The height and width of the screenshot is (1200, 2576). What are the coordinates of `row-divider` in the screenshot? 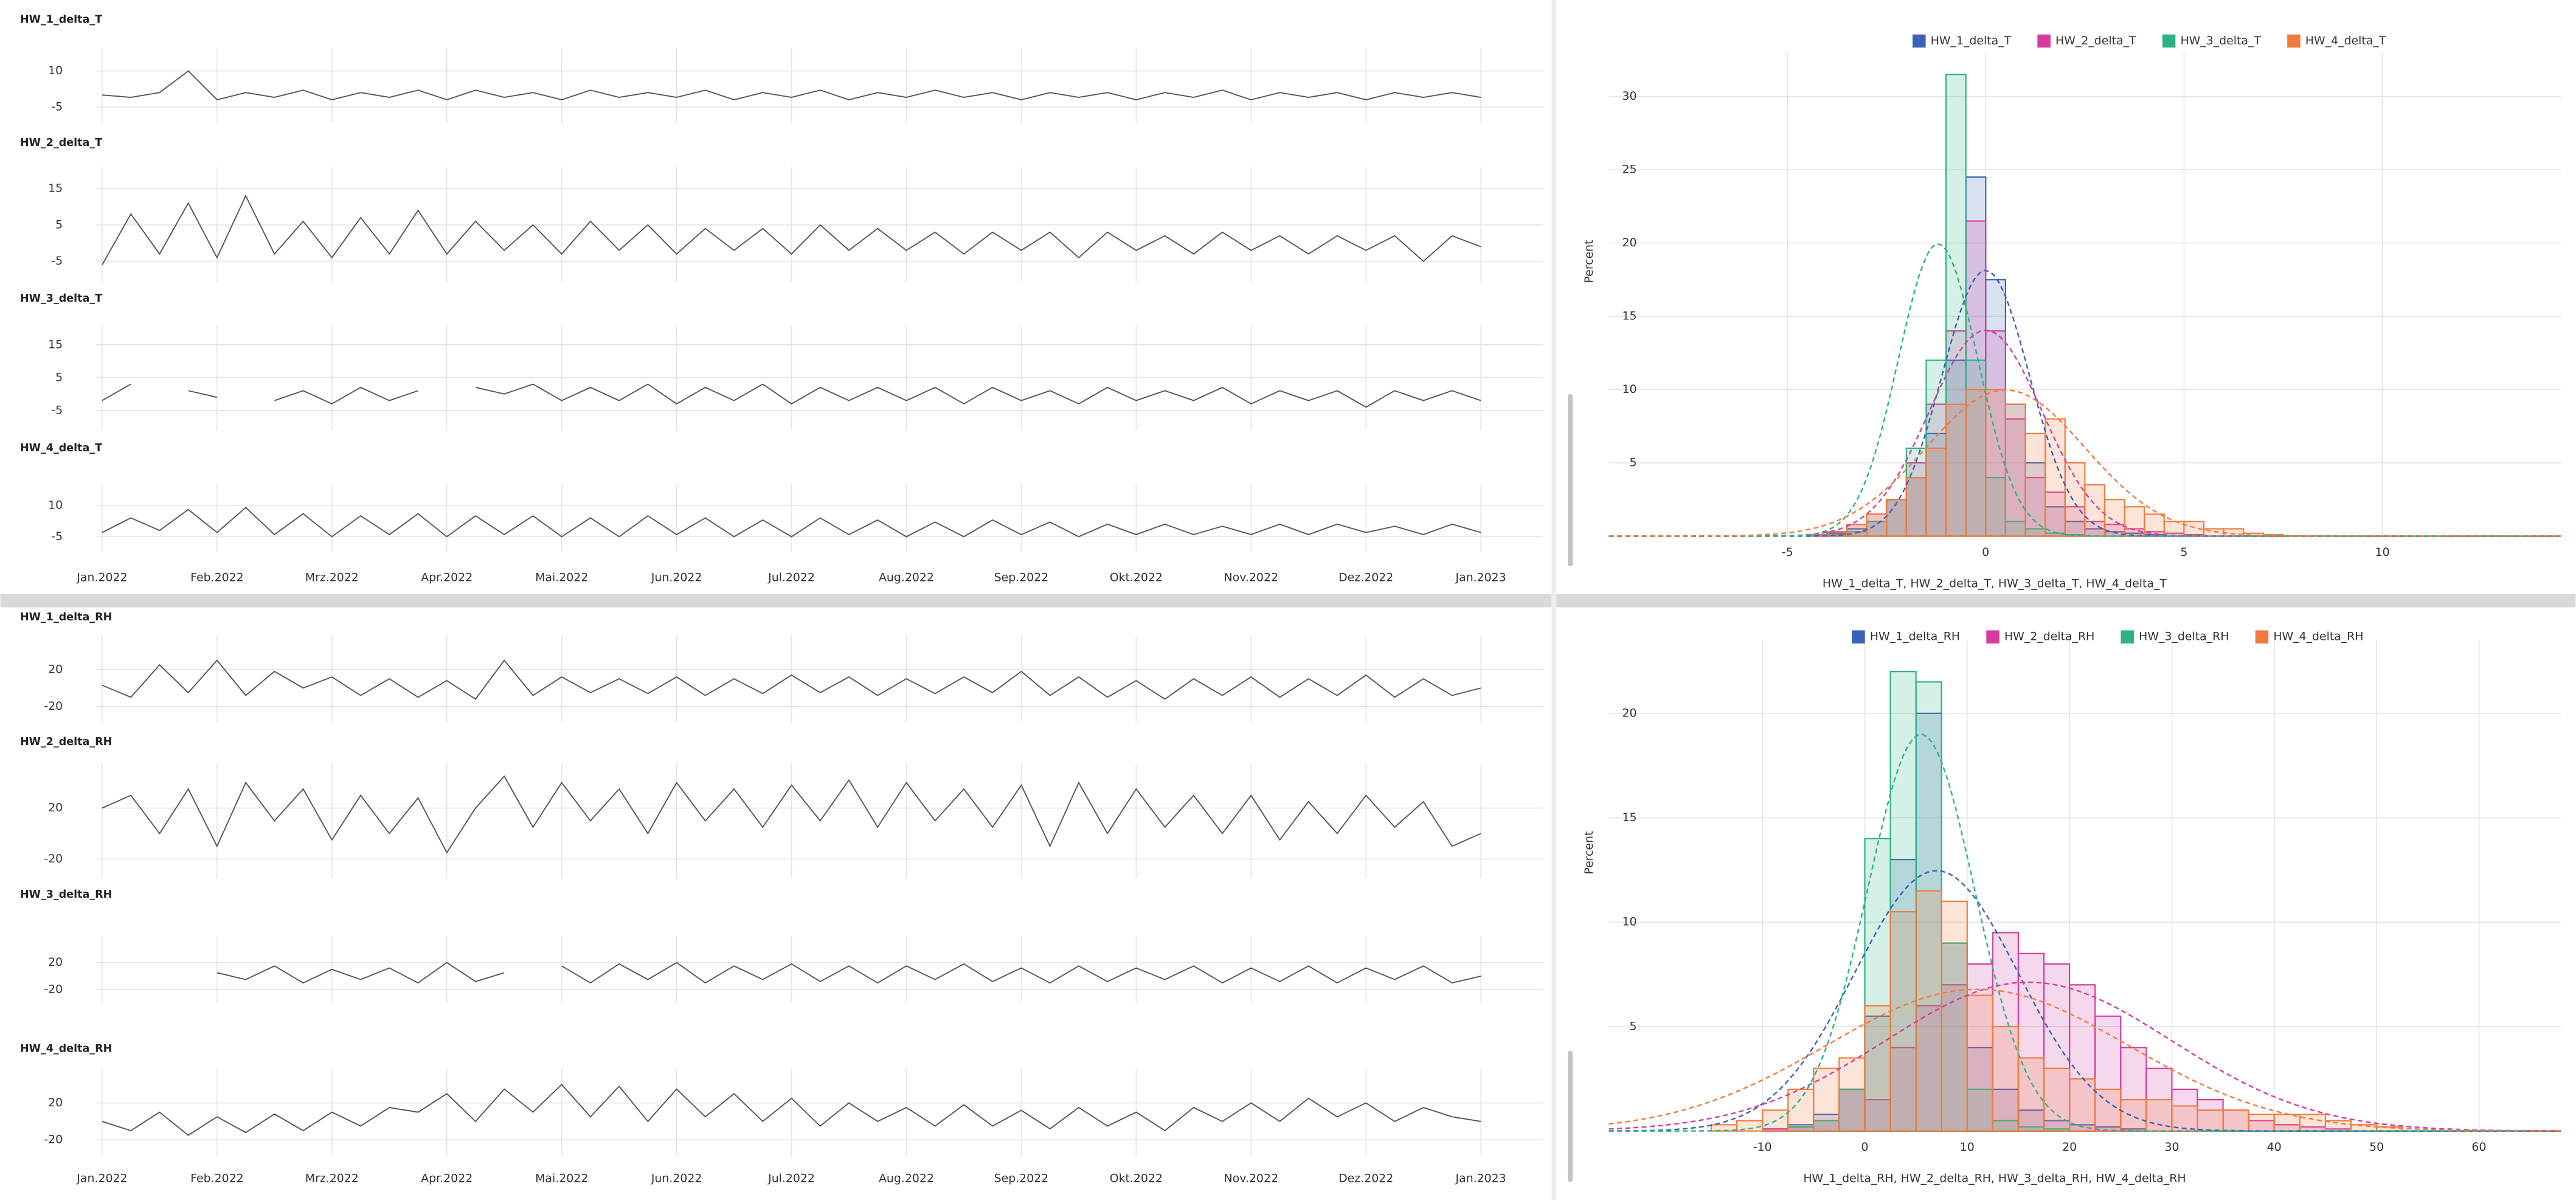 It's located at (1288, 601).